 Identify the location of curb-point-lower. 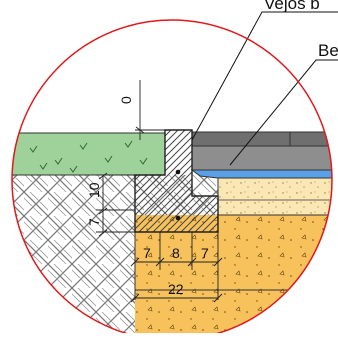
(178, 218).